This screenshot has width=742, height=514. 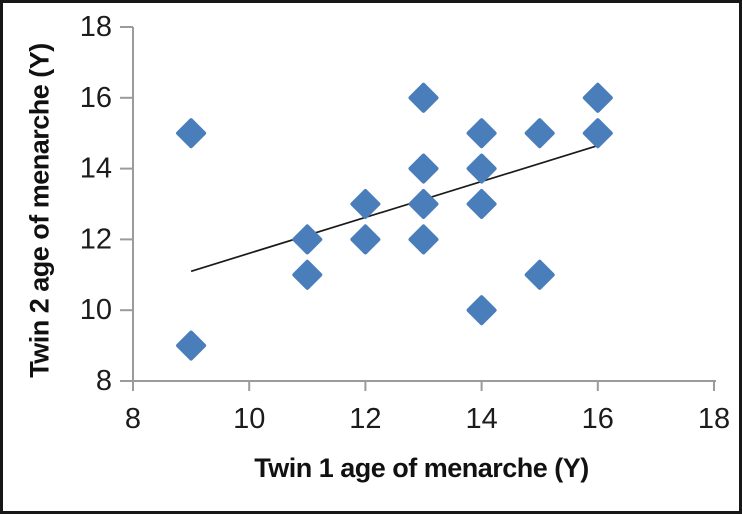 What do you see at coordinates (96, 239) in the screenshot?
I see `y-tick-label: 12` at bounding box center [96, 239].